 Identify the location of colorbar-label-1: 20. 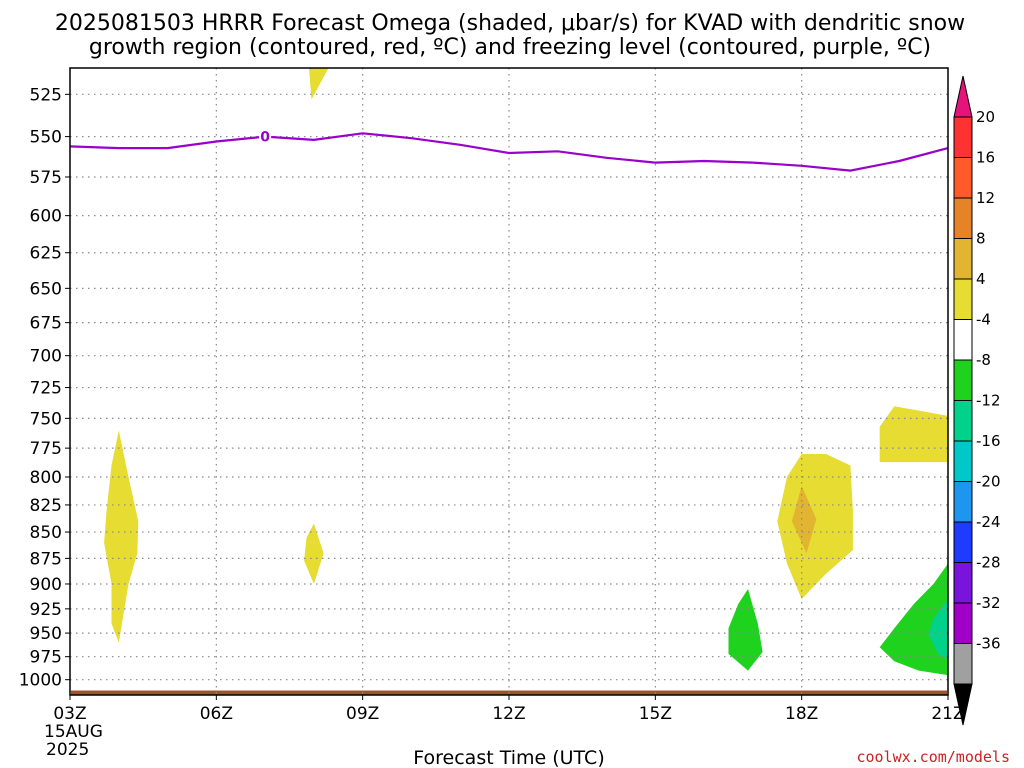
(985, 117).